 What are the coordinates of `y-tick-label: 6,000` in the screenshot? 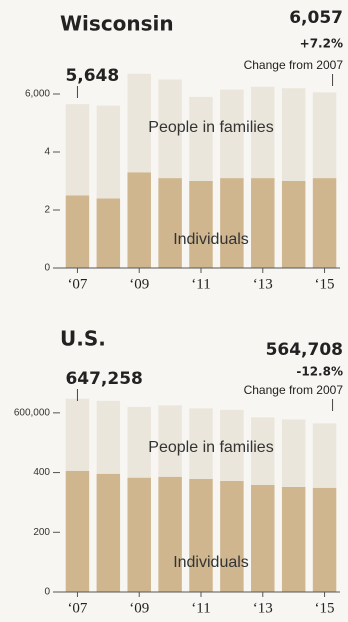 It's located at (37, 94).